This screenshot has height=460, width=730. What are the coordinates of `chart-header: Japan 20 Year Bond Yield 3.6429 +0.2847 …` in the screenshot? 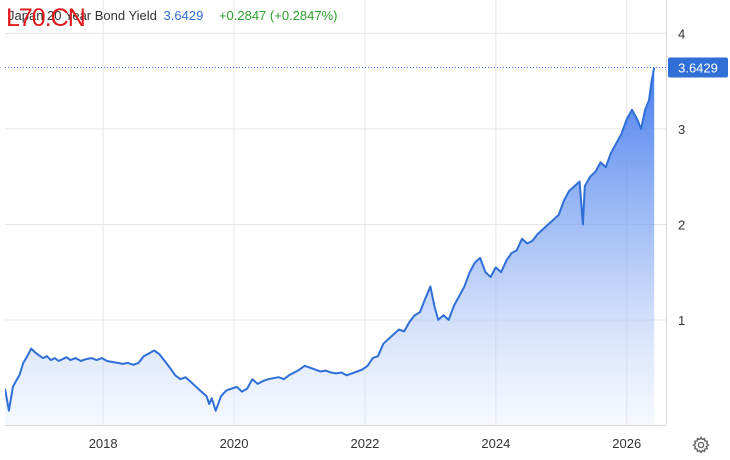 It's located at (172, 15).